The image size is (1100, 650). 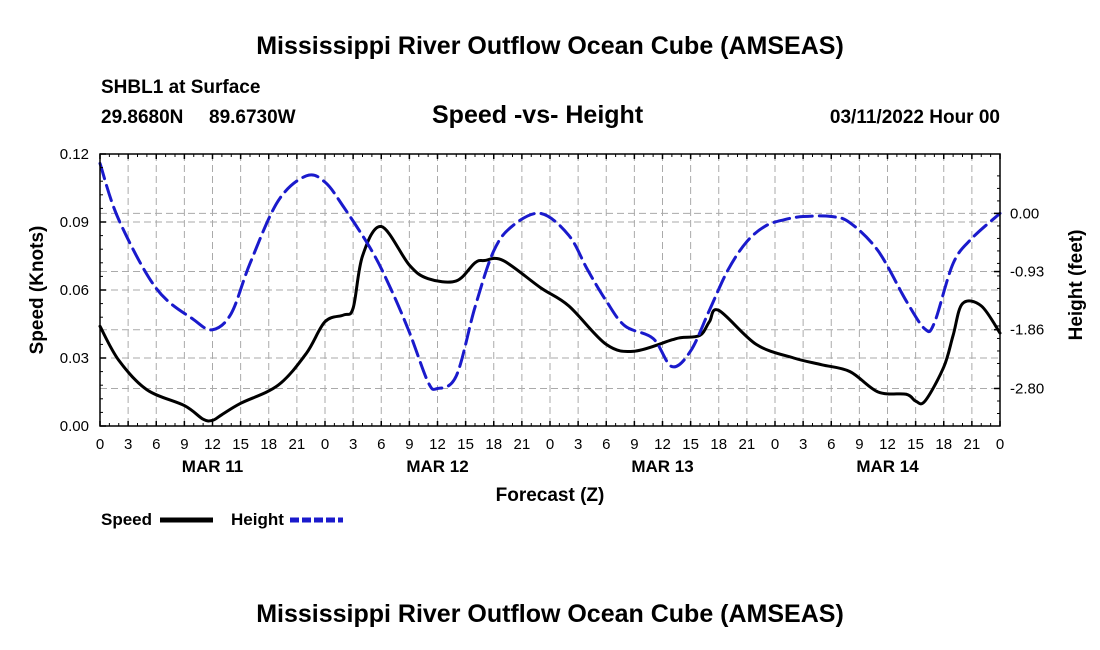 I want to click on y-right-tick-label: -2.80, so click(x=1027, y=388).